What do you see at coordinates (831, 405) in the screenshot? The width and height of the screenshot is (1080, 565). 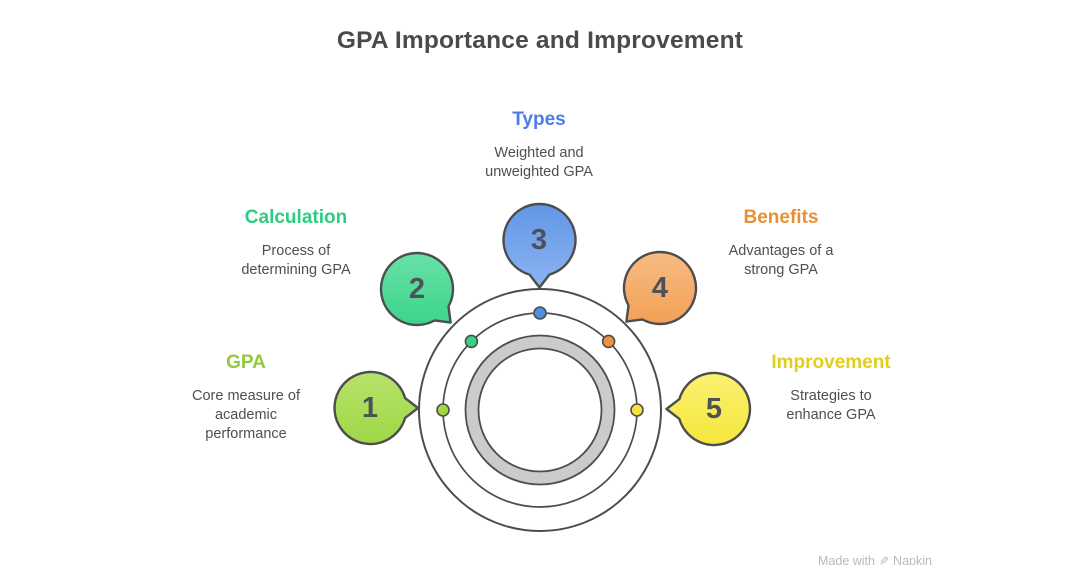 I see `section-desc-improvement: Strategies to enhance GPA` at bounding box center [831, 405].